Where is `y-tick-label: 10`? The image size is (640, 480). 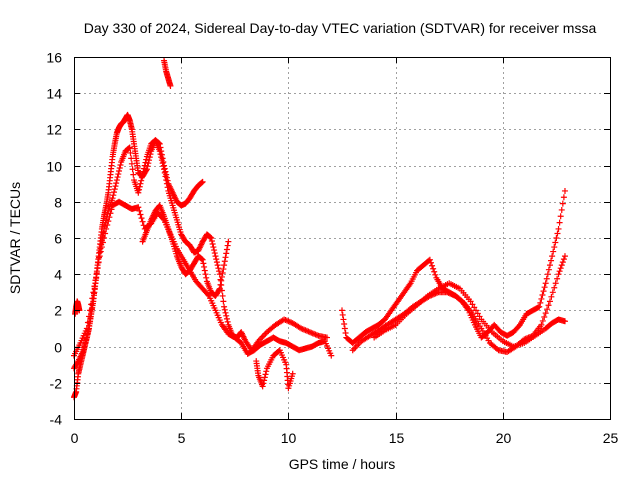 y-tick-label: 10 is located at coordinates (54, 167).